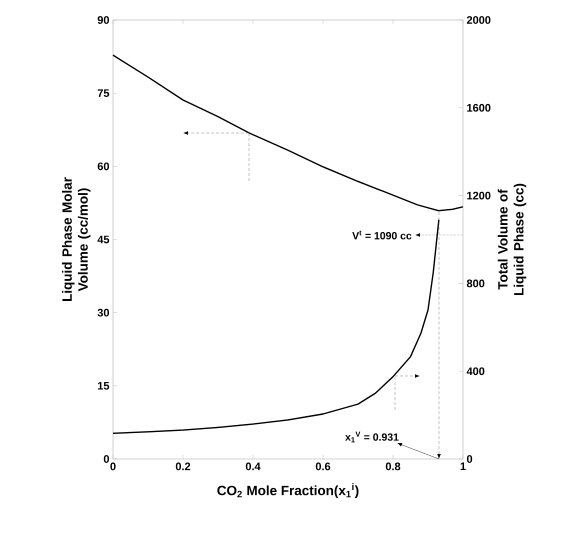 The height and width of the screenshot is (541, 587). I want to click on y-axis-title: Liquid Phase Molar Volume (cc/mol), so click(76, 239).